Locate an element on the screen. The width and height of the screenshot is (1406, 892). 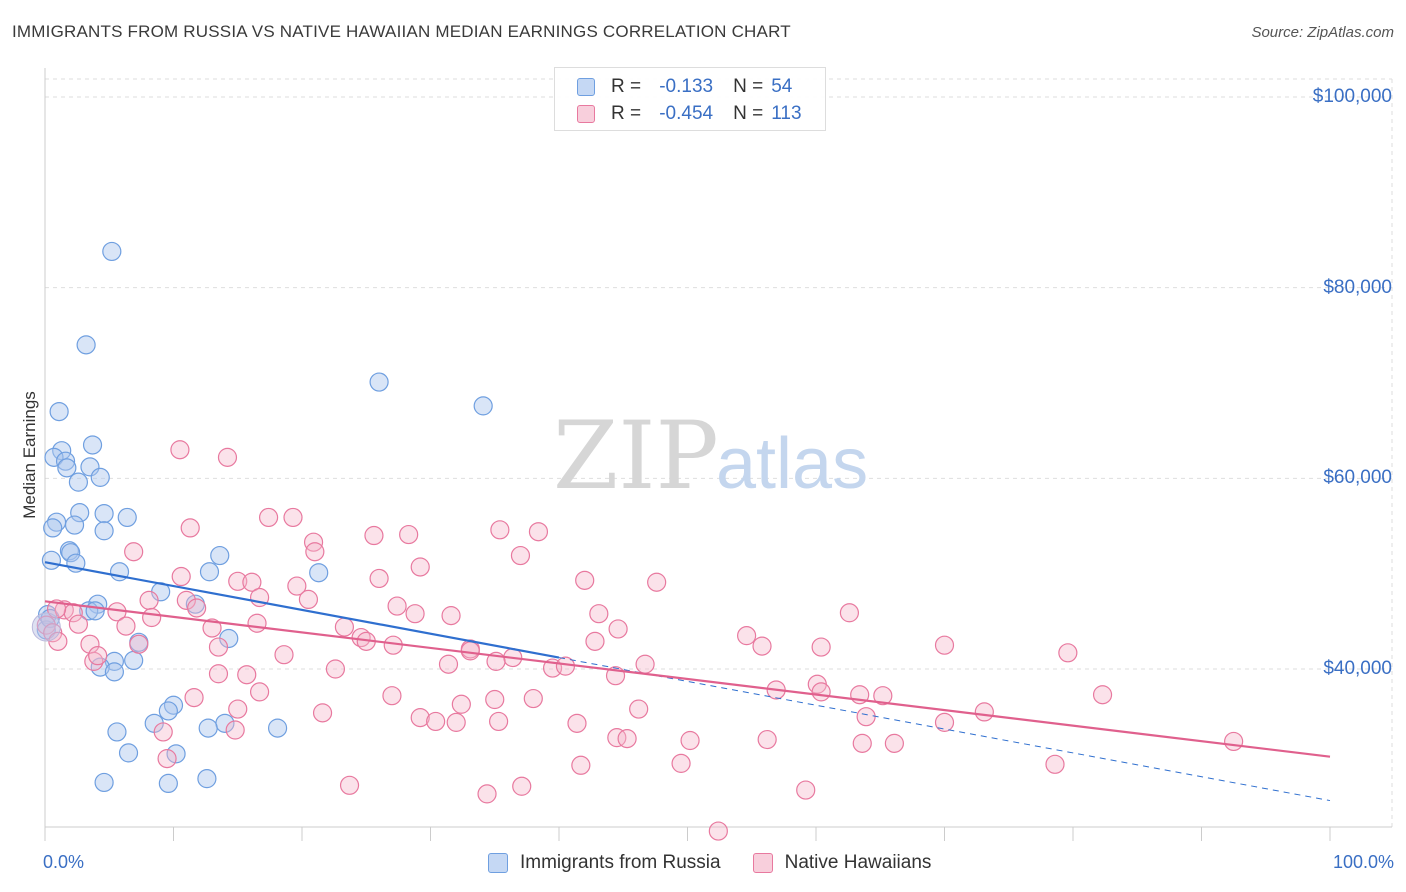
y-tick-80000: $80,000 is located at coordinates (1357, 287).